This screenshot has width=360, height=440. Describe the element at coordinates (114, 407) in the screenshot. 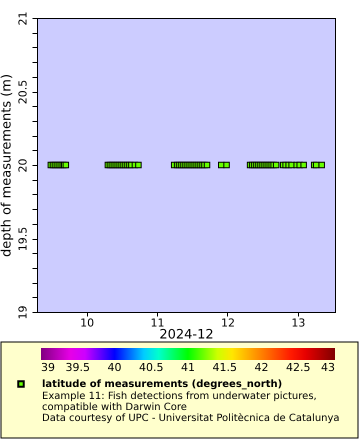

I see `text: compatible with Darwin Core` at that location.